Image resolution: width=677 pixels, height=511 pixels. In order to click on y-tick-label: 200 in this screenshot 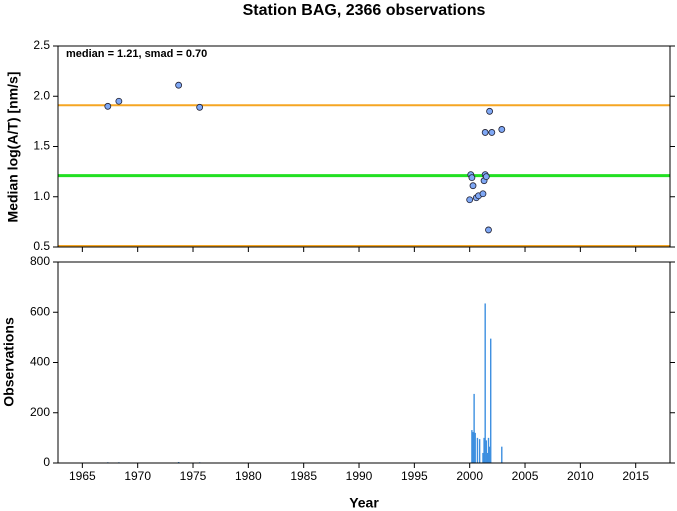, I will do `click(40, 412)`.